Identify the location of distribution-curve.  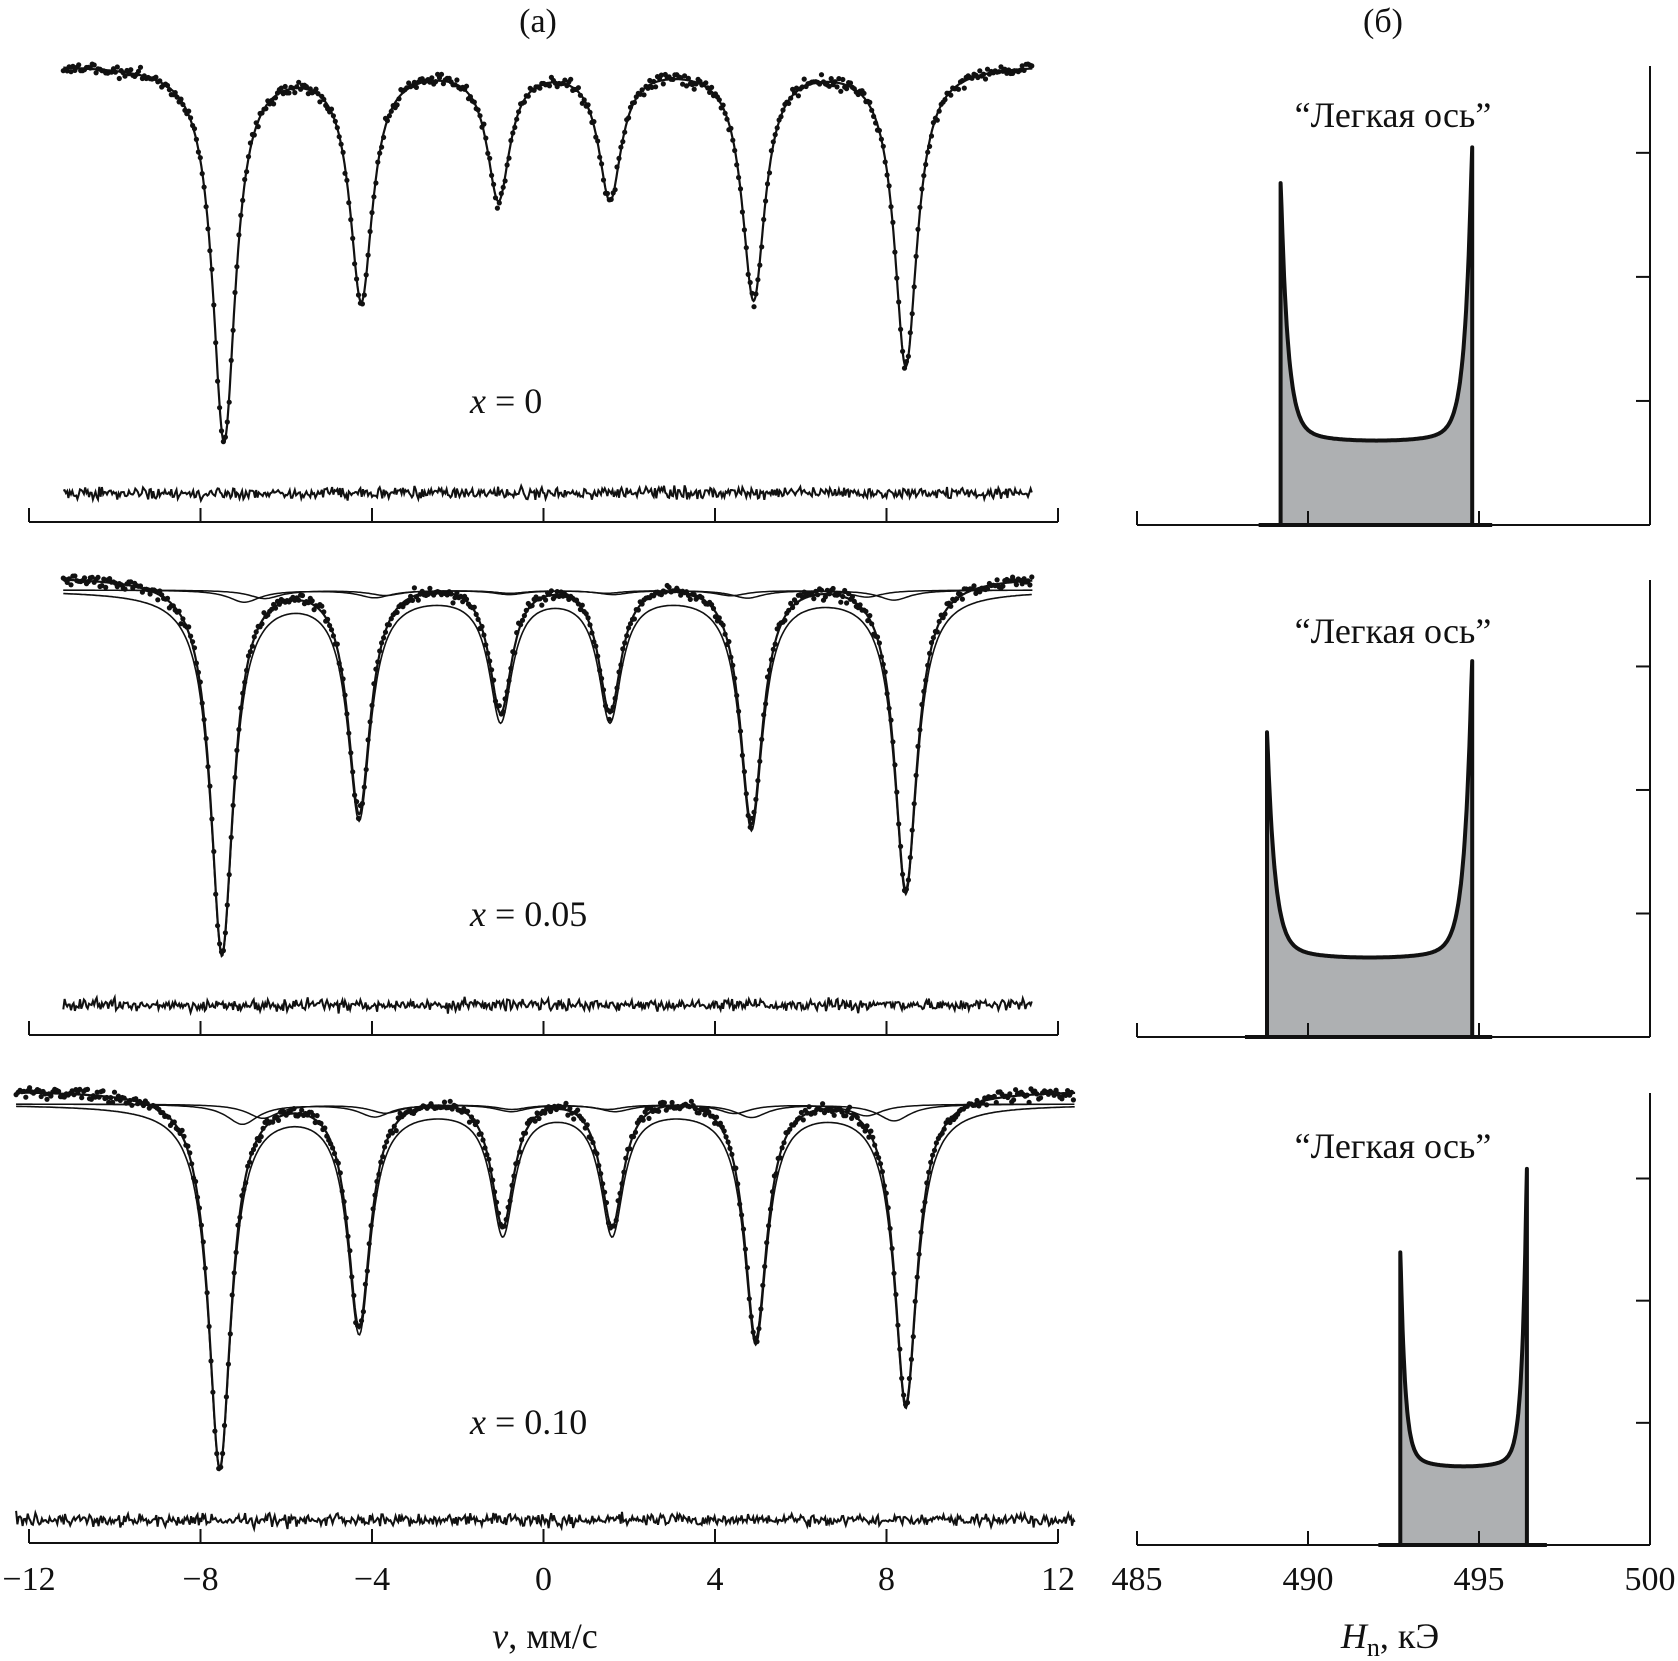
(1463, 1356).